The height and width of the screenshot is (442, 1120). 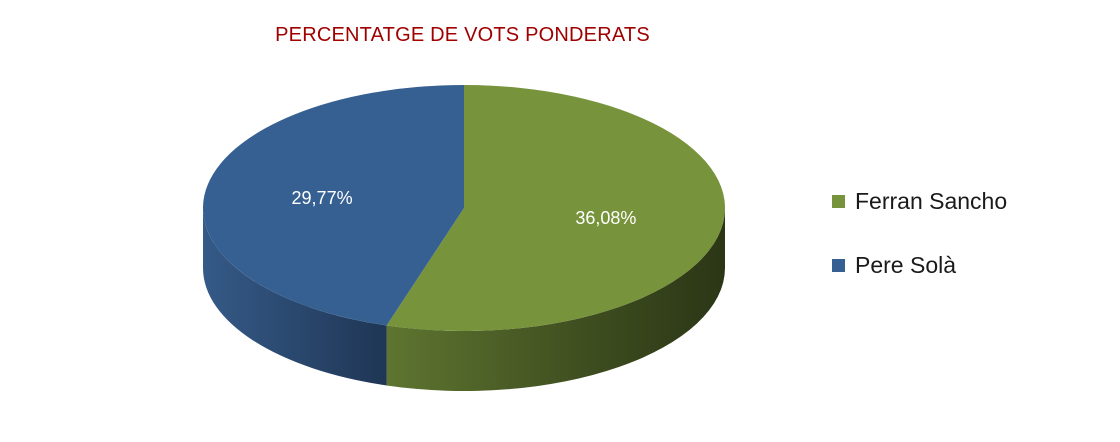 I want to click on pie-slice-pere-sol-, so click(x=333, y=205).